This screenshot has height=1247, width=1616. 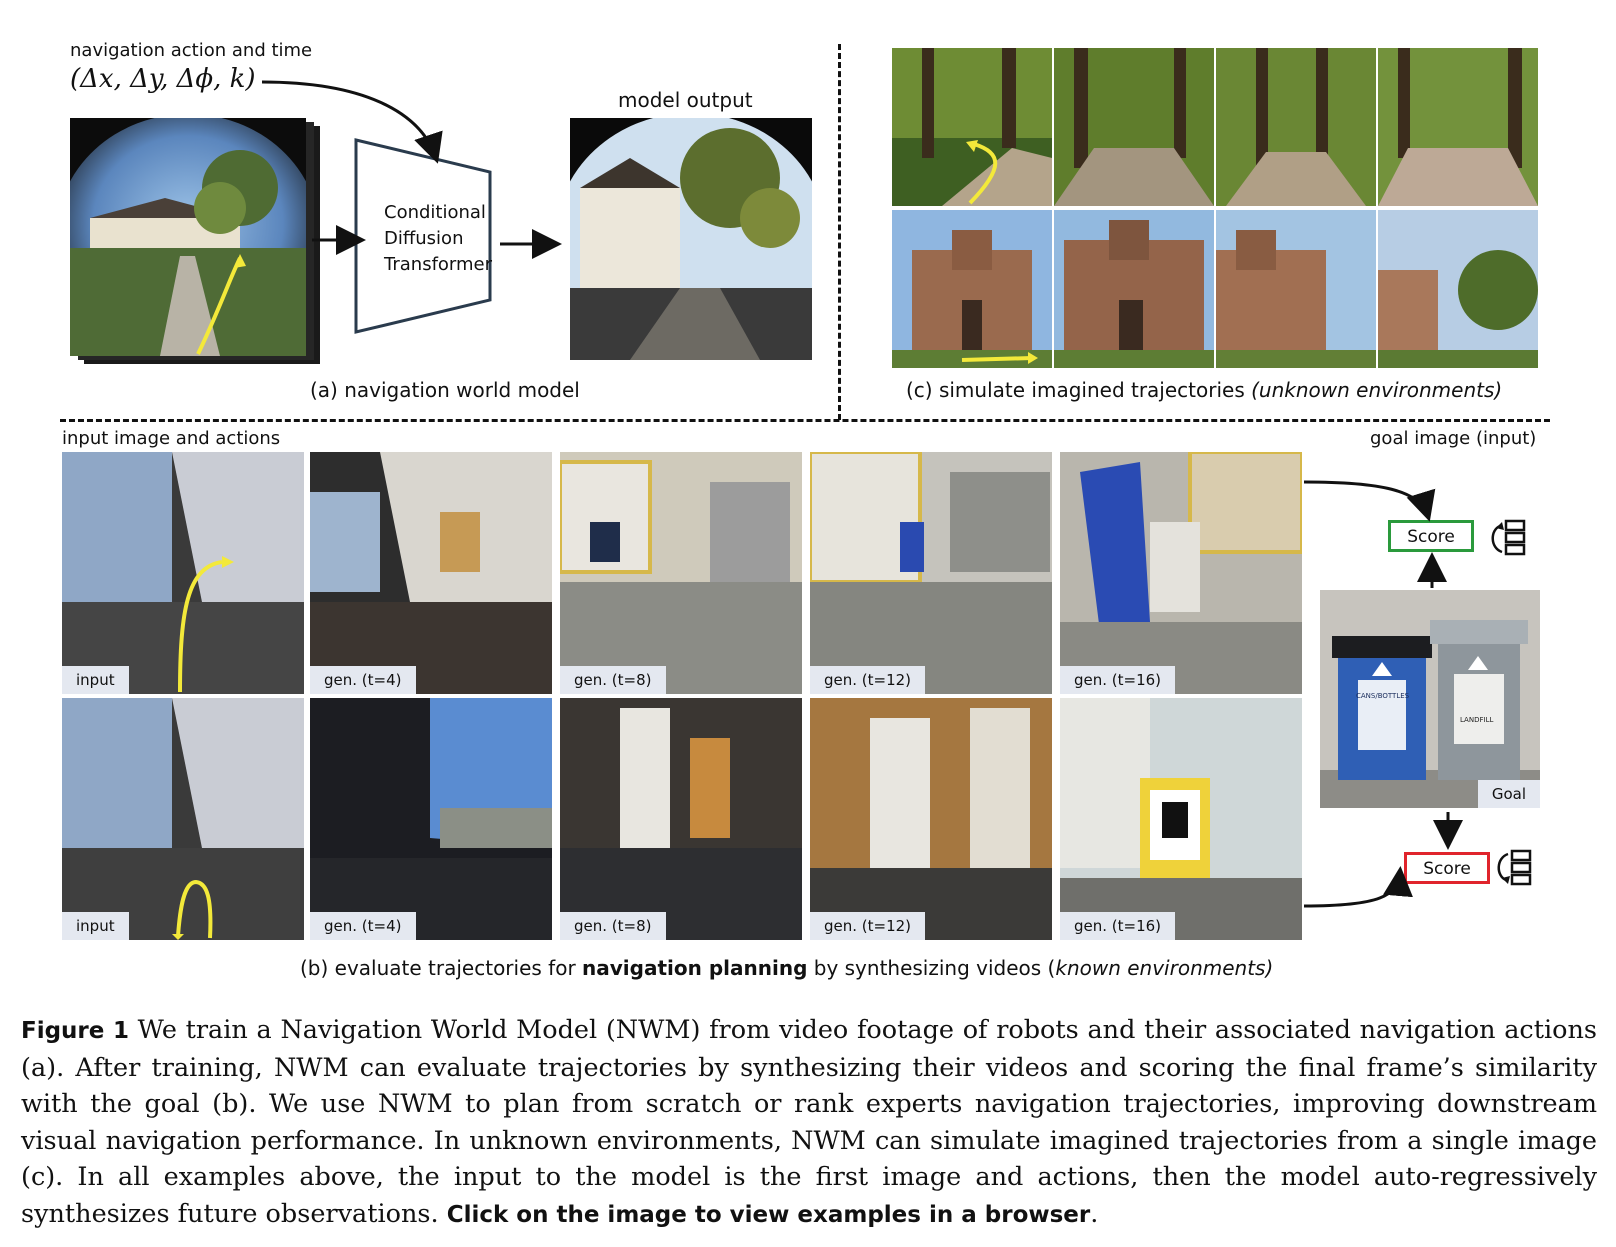 I want to click on row1-gen-t4-tag: gen. (t=4), so click(x=363, y=680).